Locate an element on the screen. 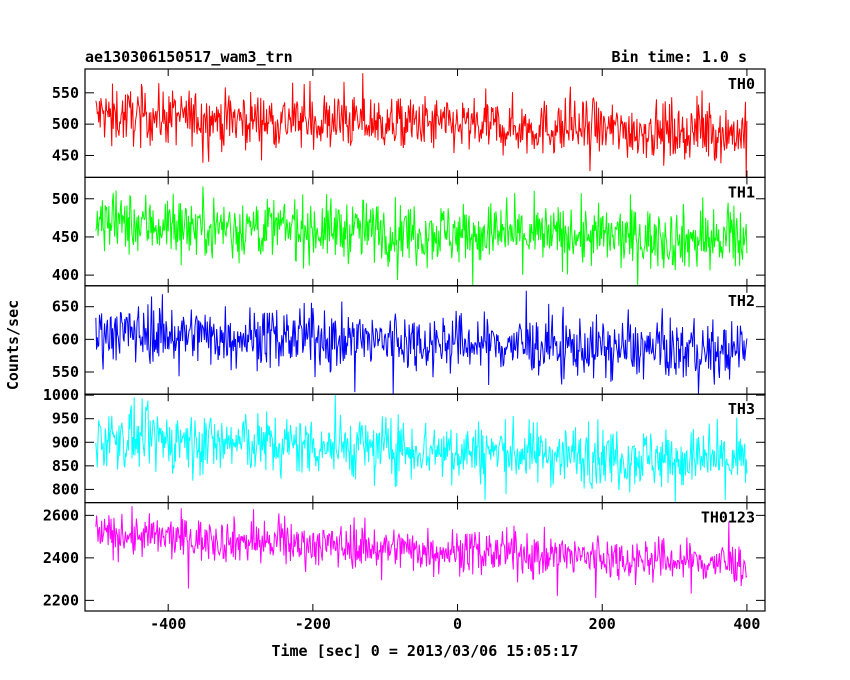  panel-label-th2: TH2 is located at coordinates (741, 301).